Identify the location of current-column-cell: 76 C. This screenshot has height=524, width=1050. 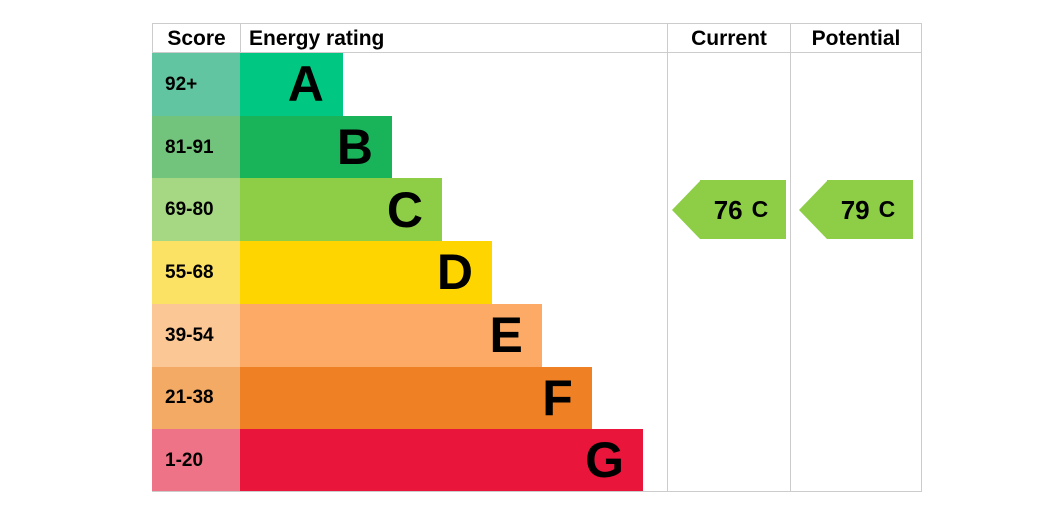
(728, 210).